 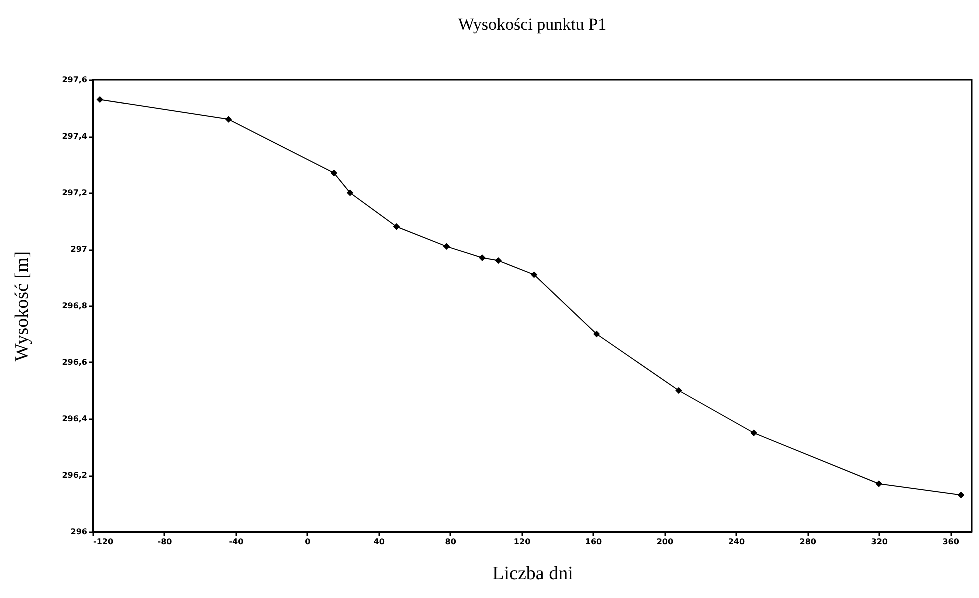 What do you see at coordinates (523, 542) in the screenshot?
I see `x-tick-label: 120` at bounding box center [523, 542].